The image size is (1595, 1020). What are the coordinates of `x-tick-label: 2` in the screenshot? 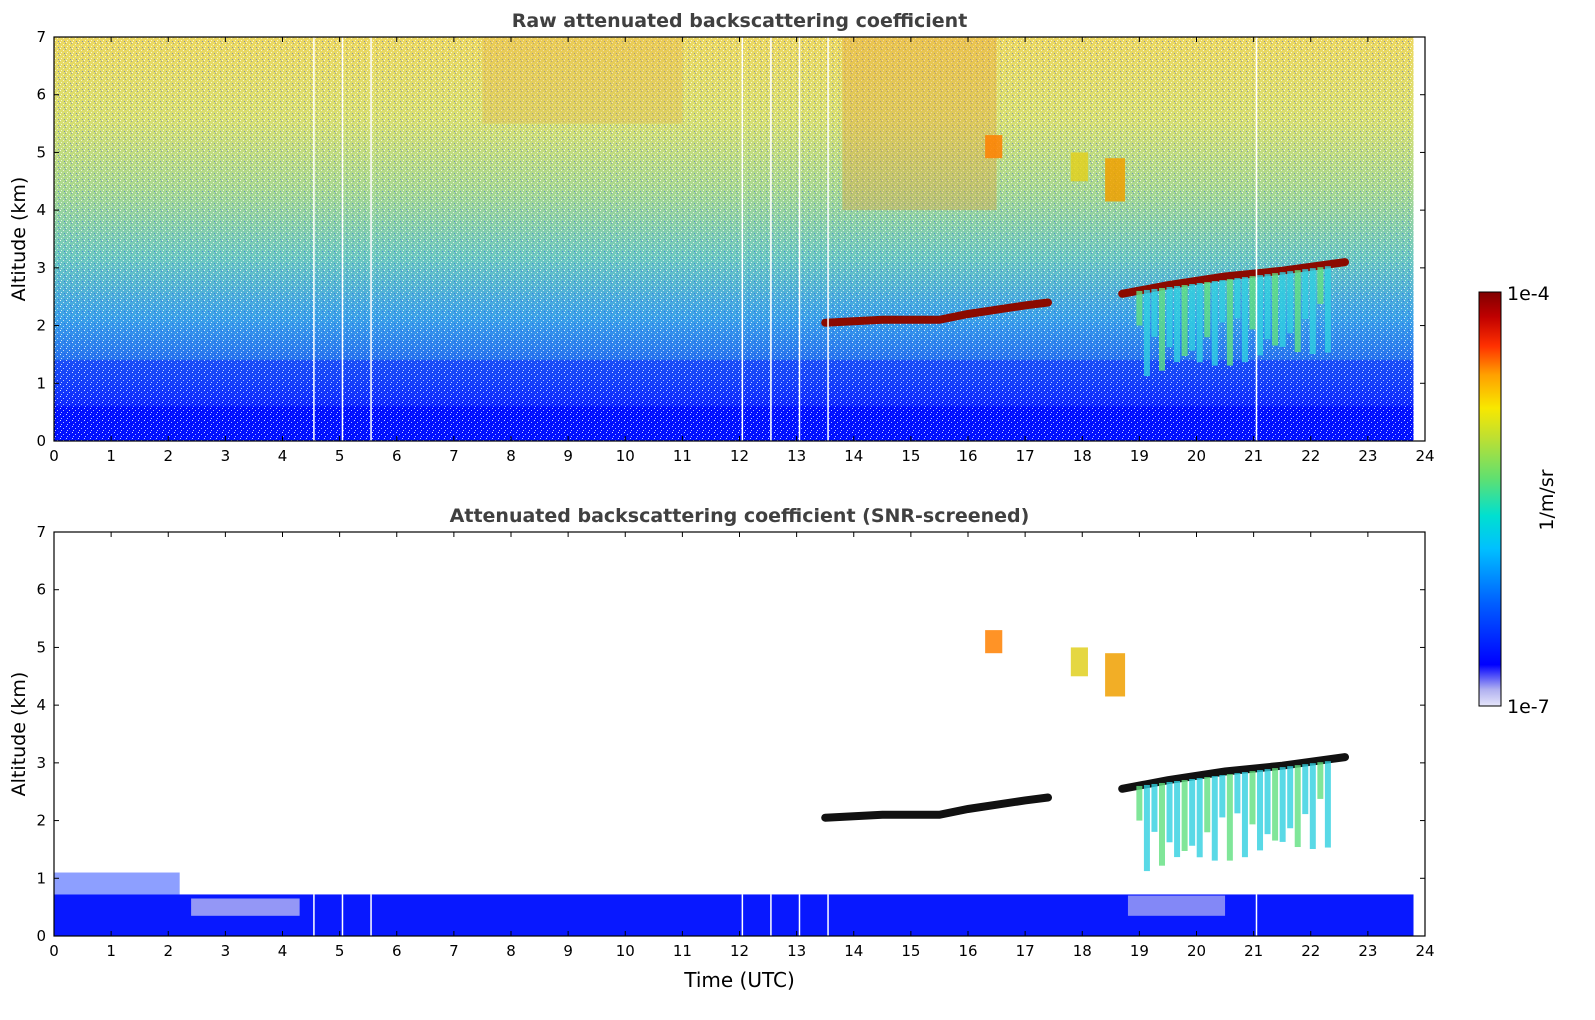 It's located at (168, 456).